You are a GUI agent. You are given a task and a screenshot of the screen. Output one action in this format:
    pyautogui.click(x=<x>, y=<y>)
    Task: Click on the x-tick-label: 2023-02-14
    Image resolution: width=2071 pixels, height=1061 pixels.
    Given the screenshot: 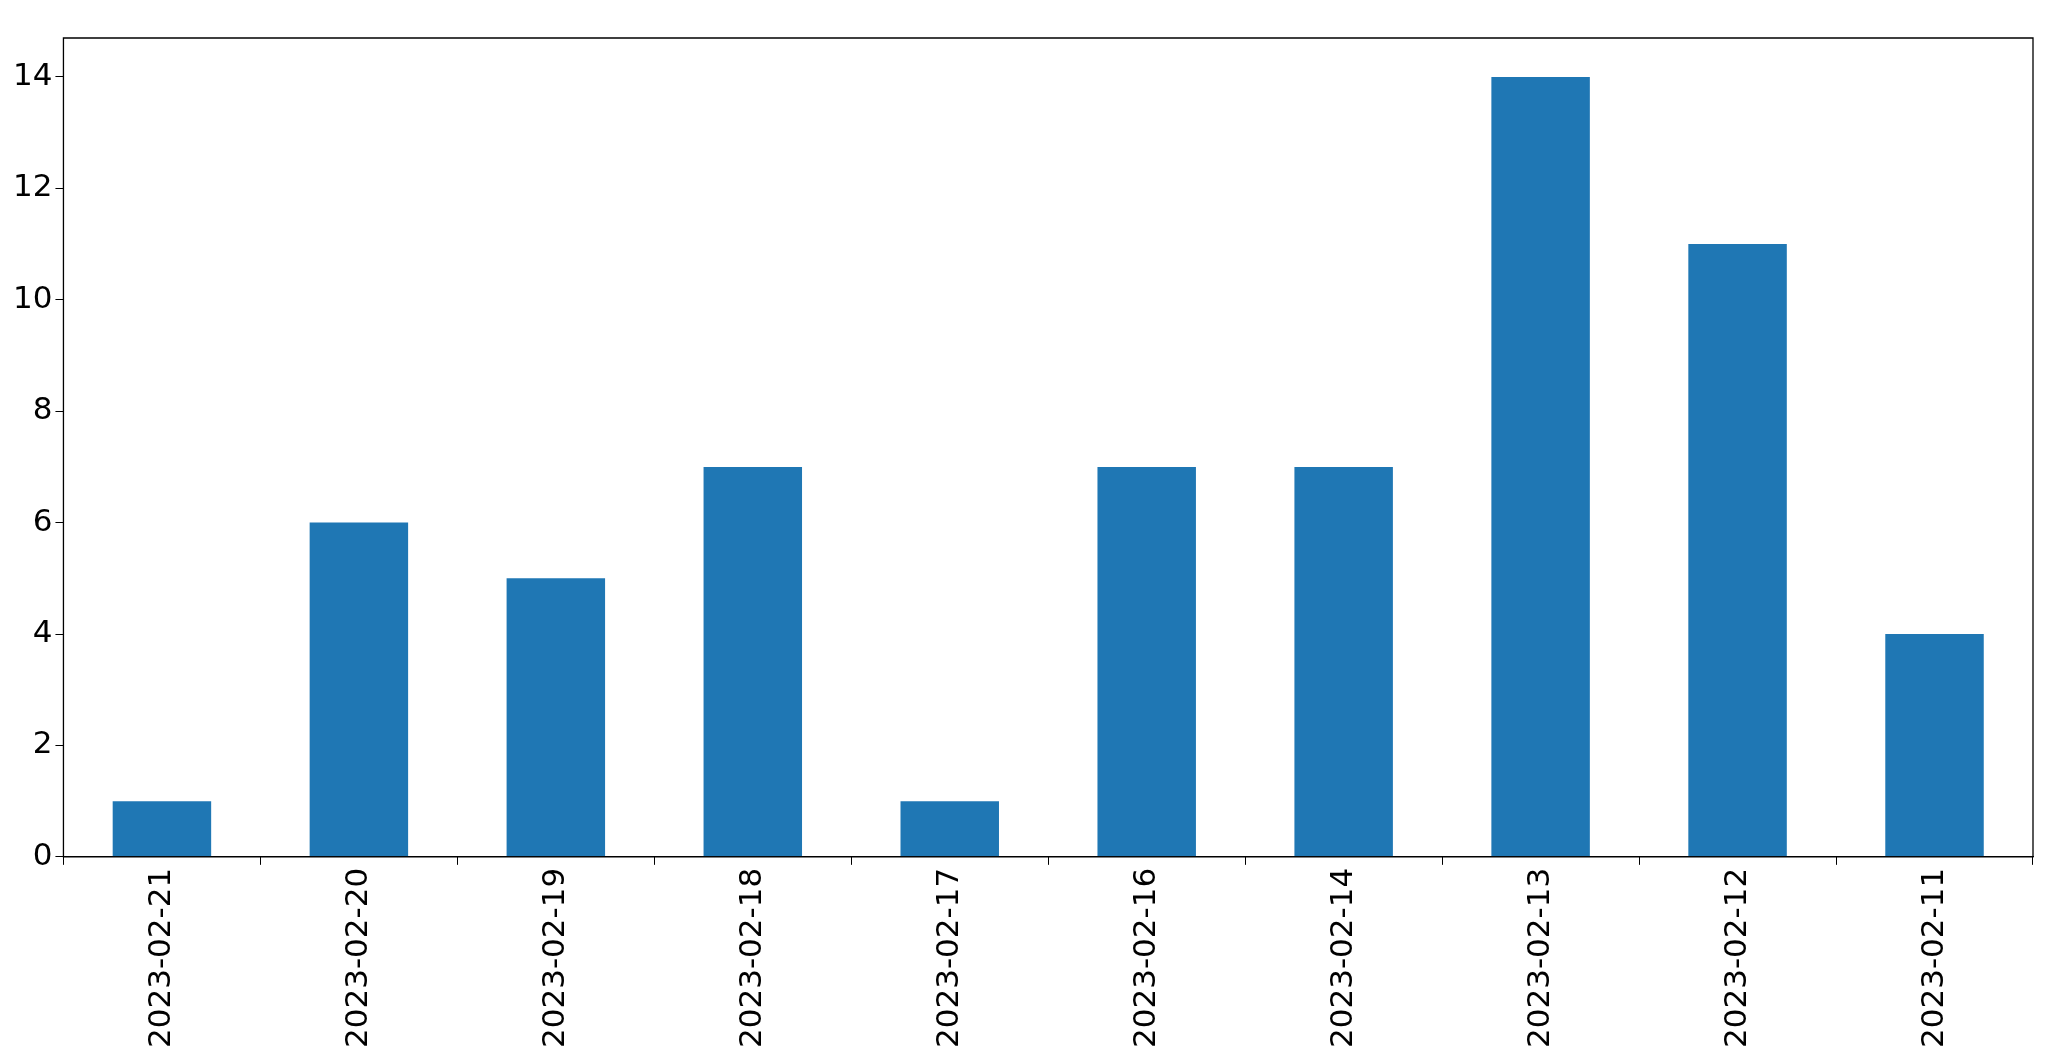 What is the action you would take?
    pyautogui.click(x=1340, y=958)
    